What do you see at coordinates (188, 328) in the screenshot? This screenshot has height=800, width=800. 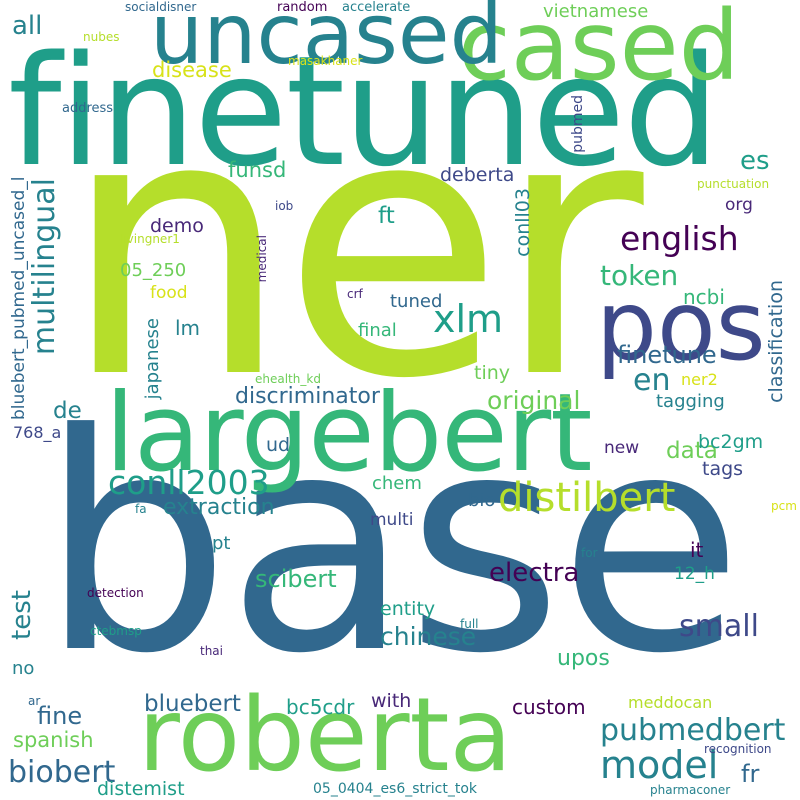 I see `word-lm: lm` at bounding box center [188, 328].